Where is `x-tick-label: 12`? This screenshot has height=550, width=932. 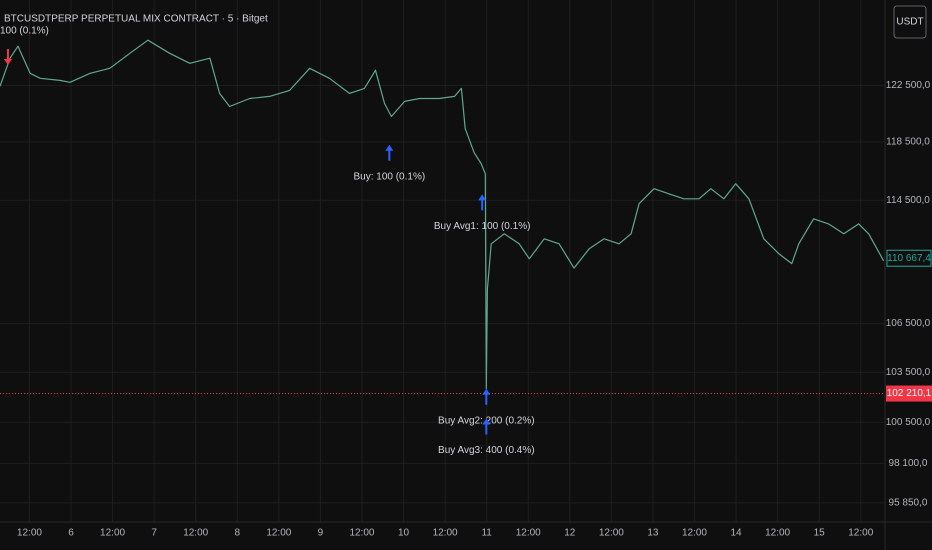
x-tick-label: 12 is located at coordinates (570, 533).